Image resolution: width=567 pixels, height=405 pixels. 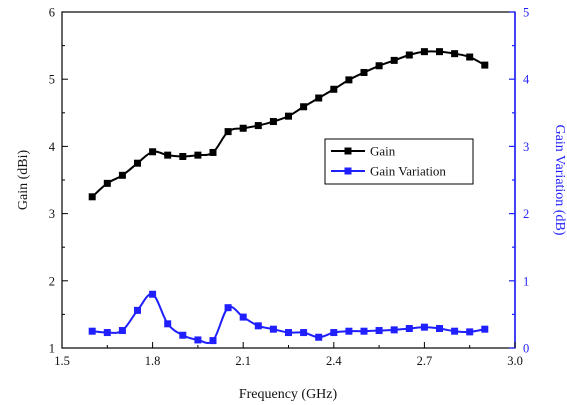 What do you see at coordinates (334, 361) in the screenshot?
I see `x-tick-label: 2.4` at bounding box center [334, 361].